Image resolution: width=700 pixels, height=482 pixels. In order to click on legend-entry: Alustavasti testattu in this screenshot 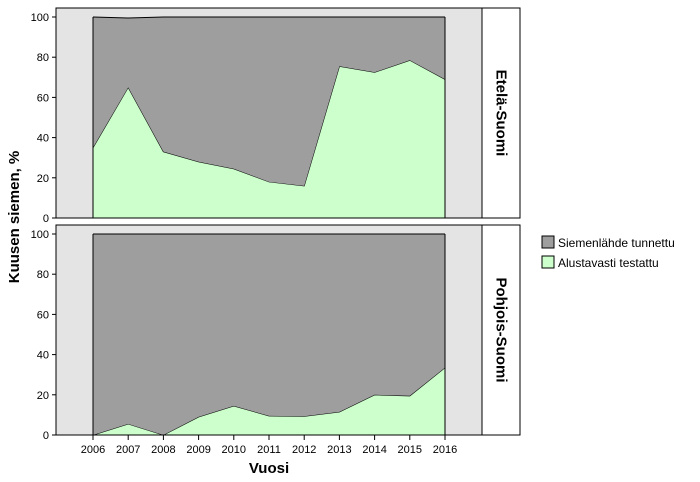, I will do `click(608, 263)`.